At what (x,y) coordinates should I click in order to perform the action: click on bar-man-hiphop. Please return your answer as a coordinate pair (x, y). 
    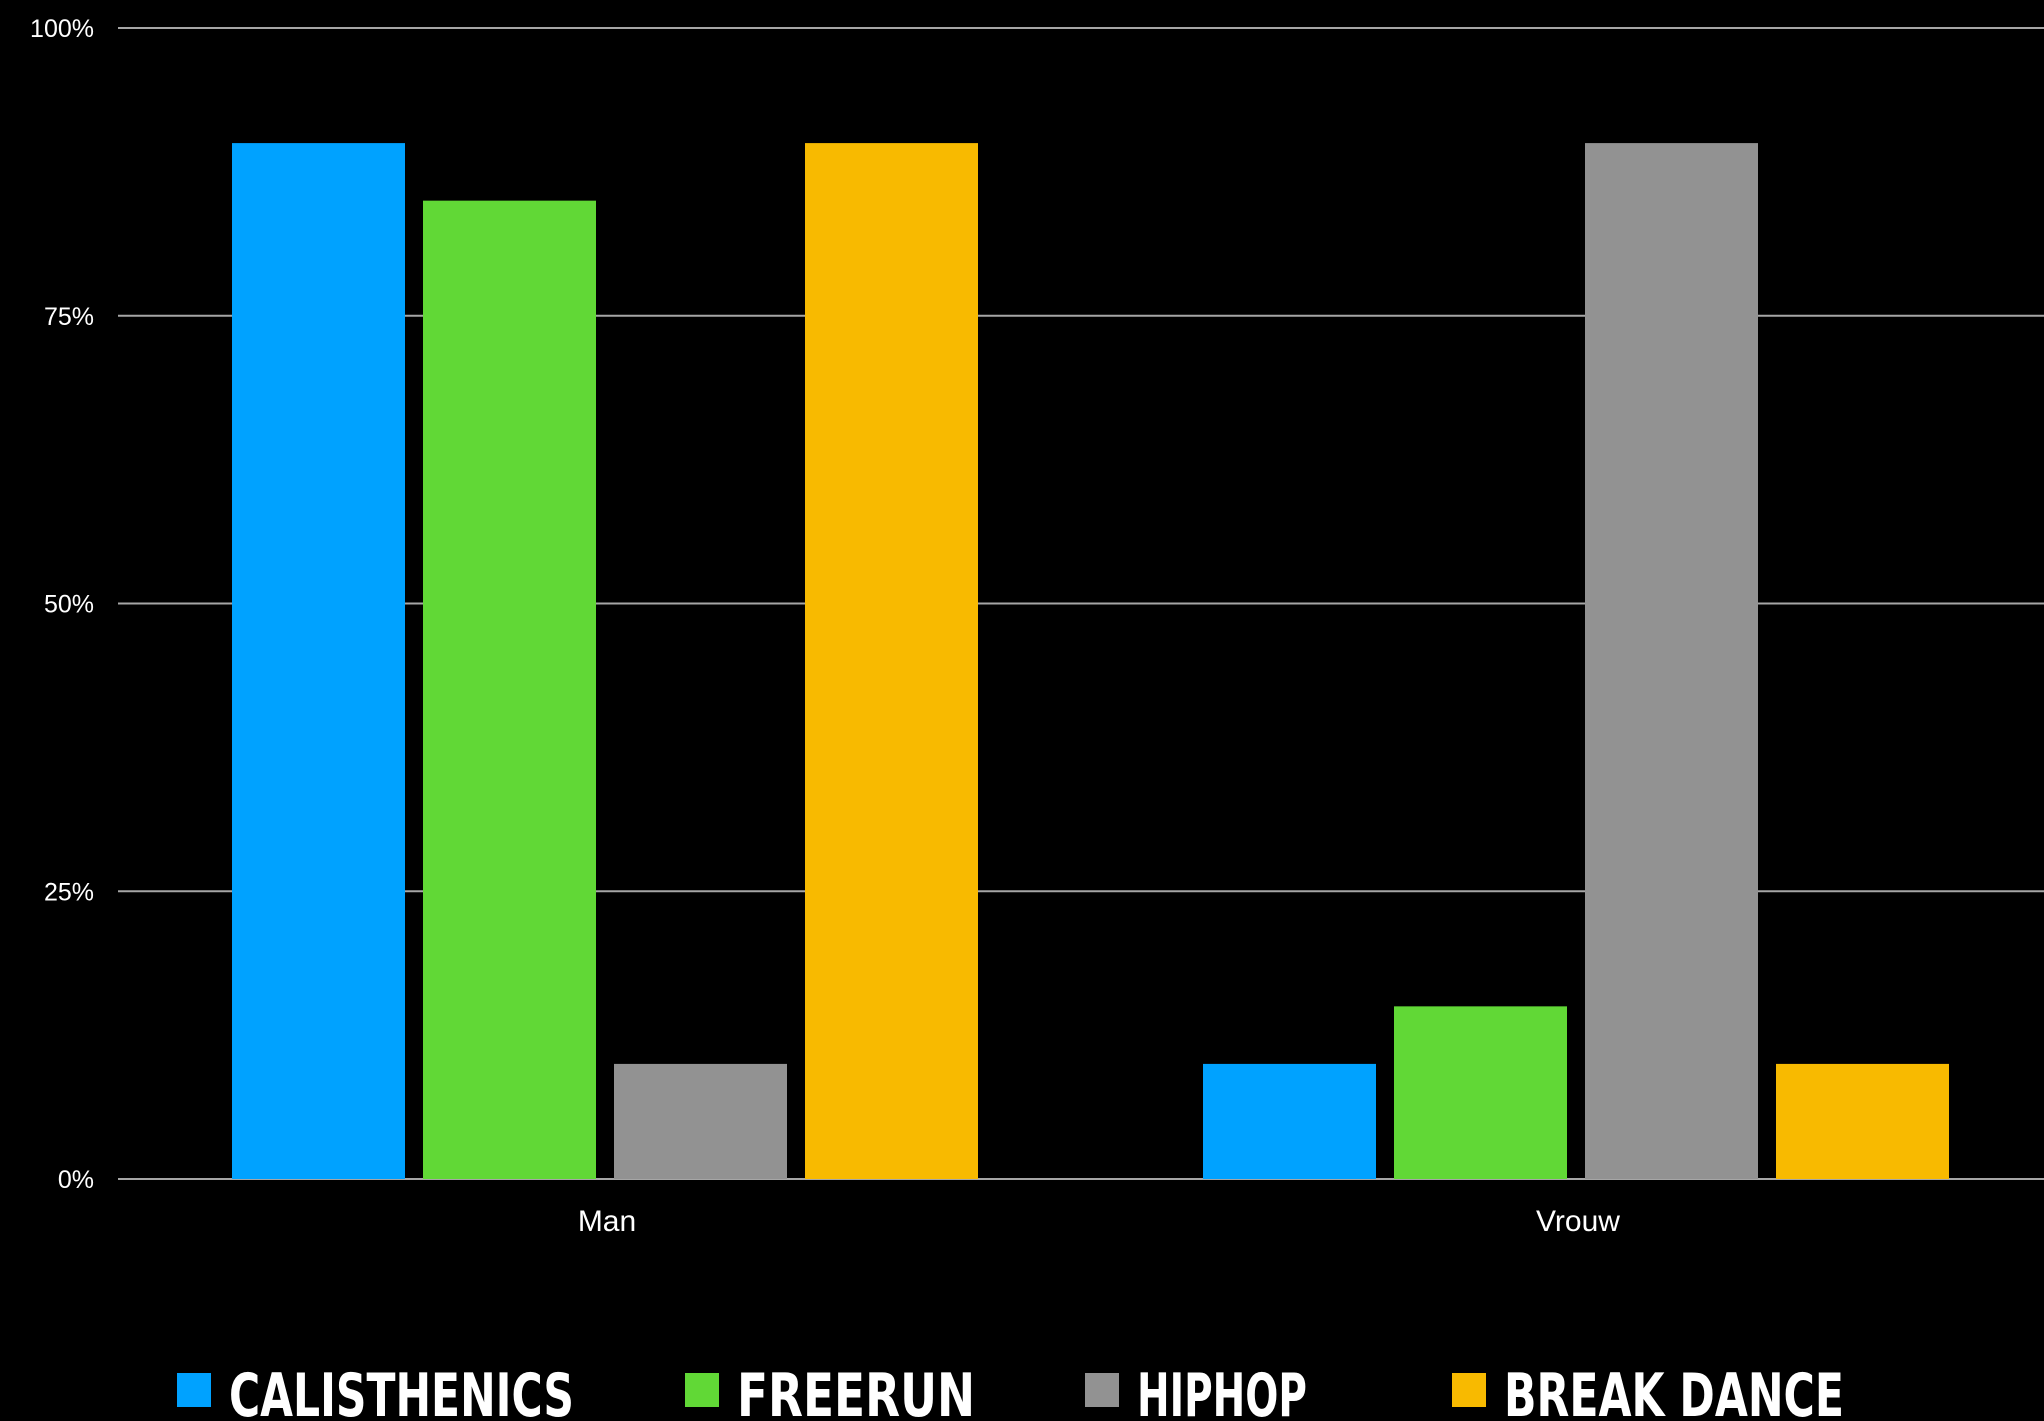
    Looking at the image, I should click on (700, 1121).